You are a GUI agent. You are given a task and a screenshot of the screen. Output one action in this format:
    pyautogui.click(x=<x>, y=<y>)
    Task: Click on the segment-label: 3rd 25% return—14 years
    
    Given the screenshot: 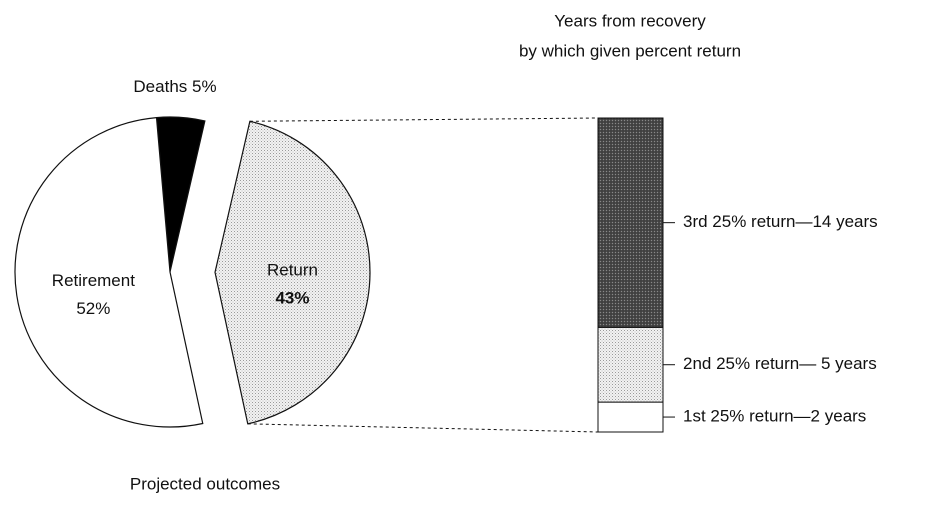 What is the action you would take?
    pyautogui.click(x=780, y=221)
    